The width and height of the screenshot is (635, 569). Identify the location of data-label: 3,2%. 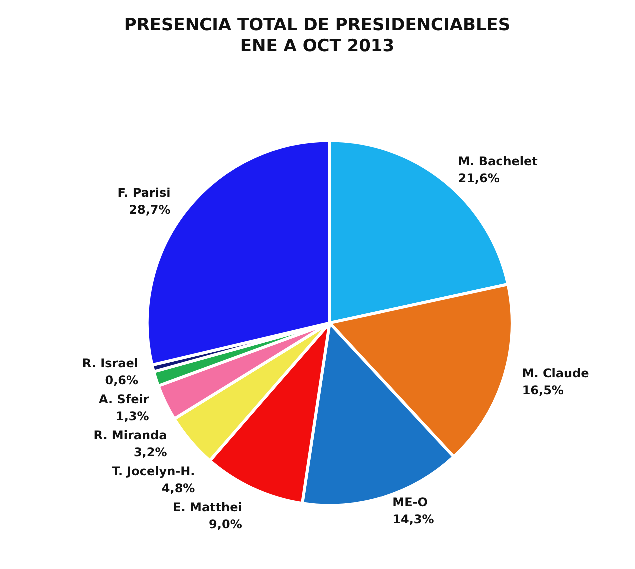
(151, 453).